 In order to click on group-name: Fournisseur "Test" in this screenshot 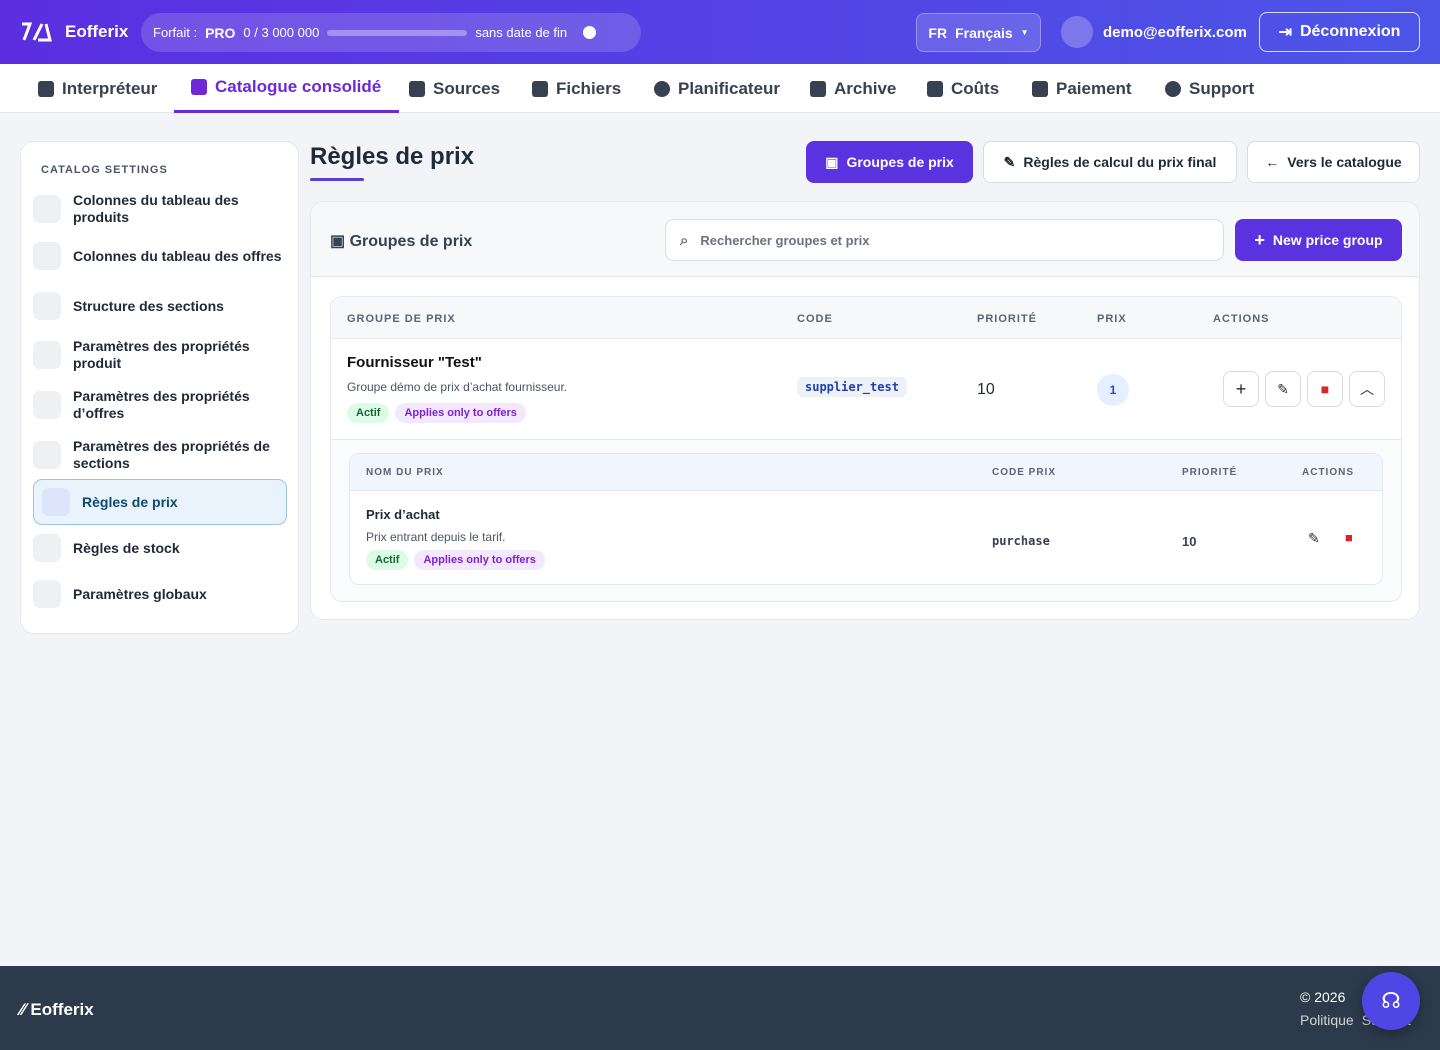, I will do `click(414, 362)`.